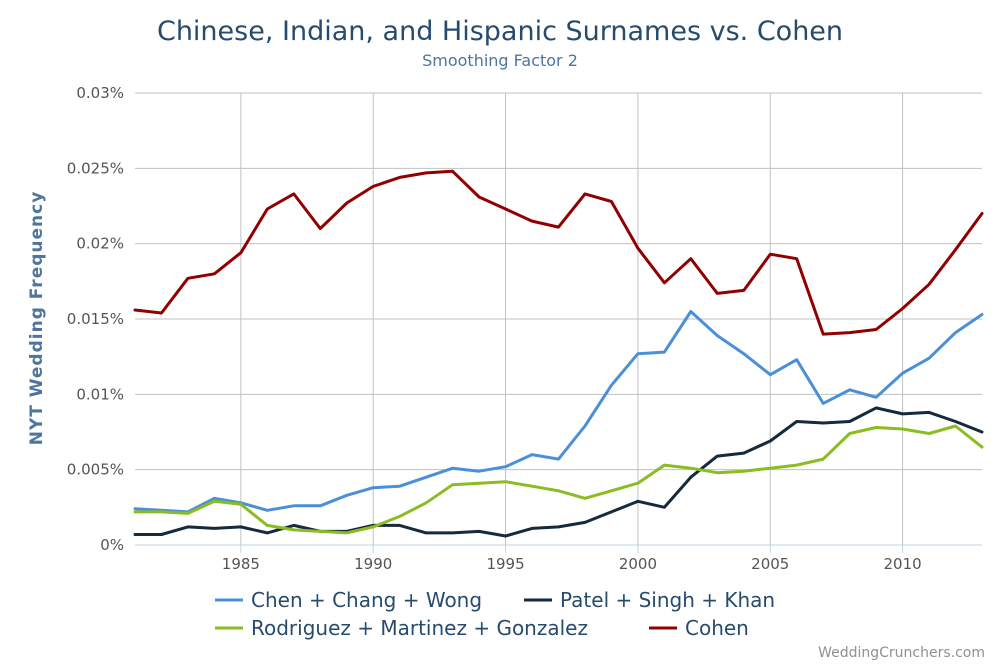  Describe the element at coordinates (638, 564) in the screenshot. I see `x-tick-label: 2000` at that location.